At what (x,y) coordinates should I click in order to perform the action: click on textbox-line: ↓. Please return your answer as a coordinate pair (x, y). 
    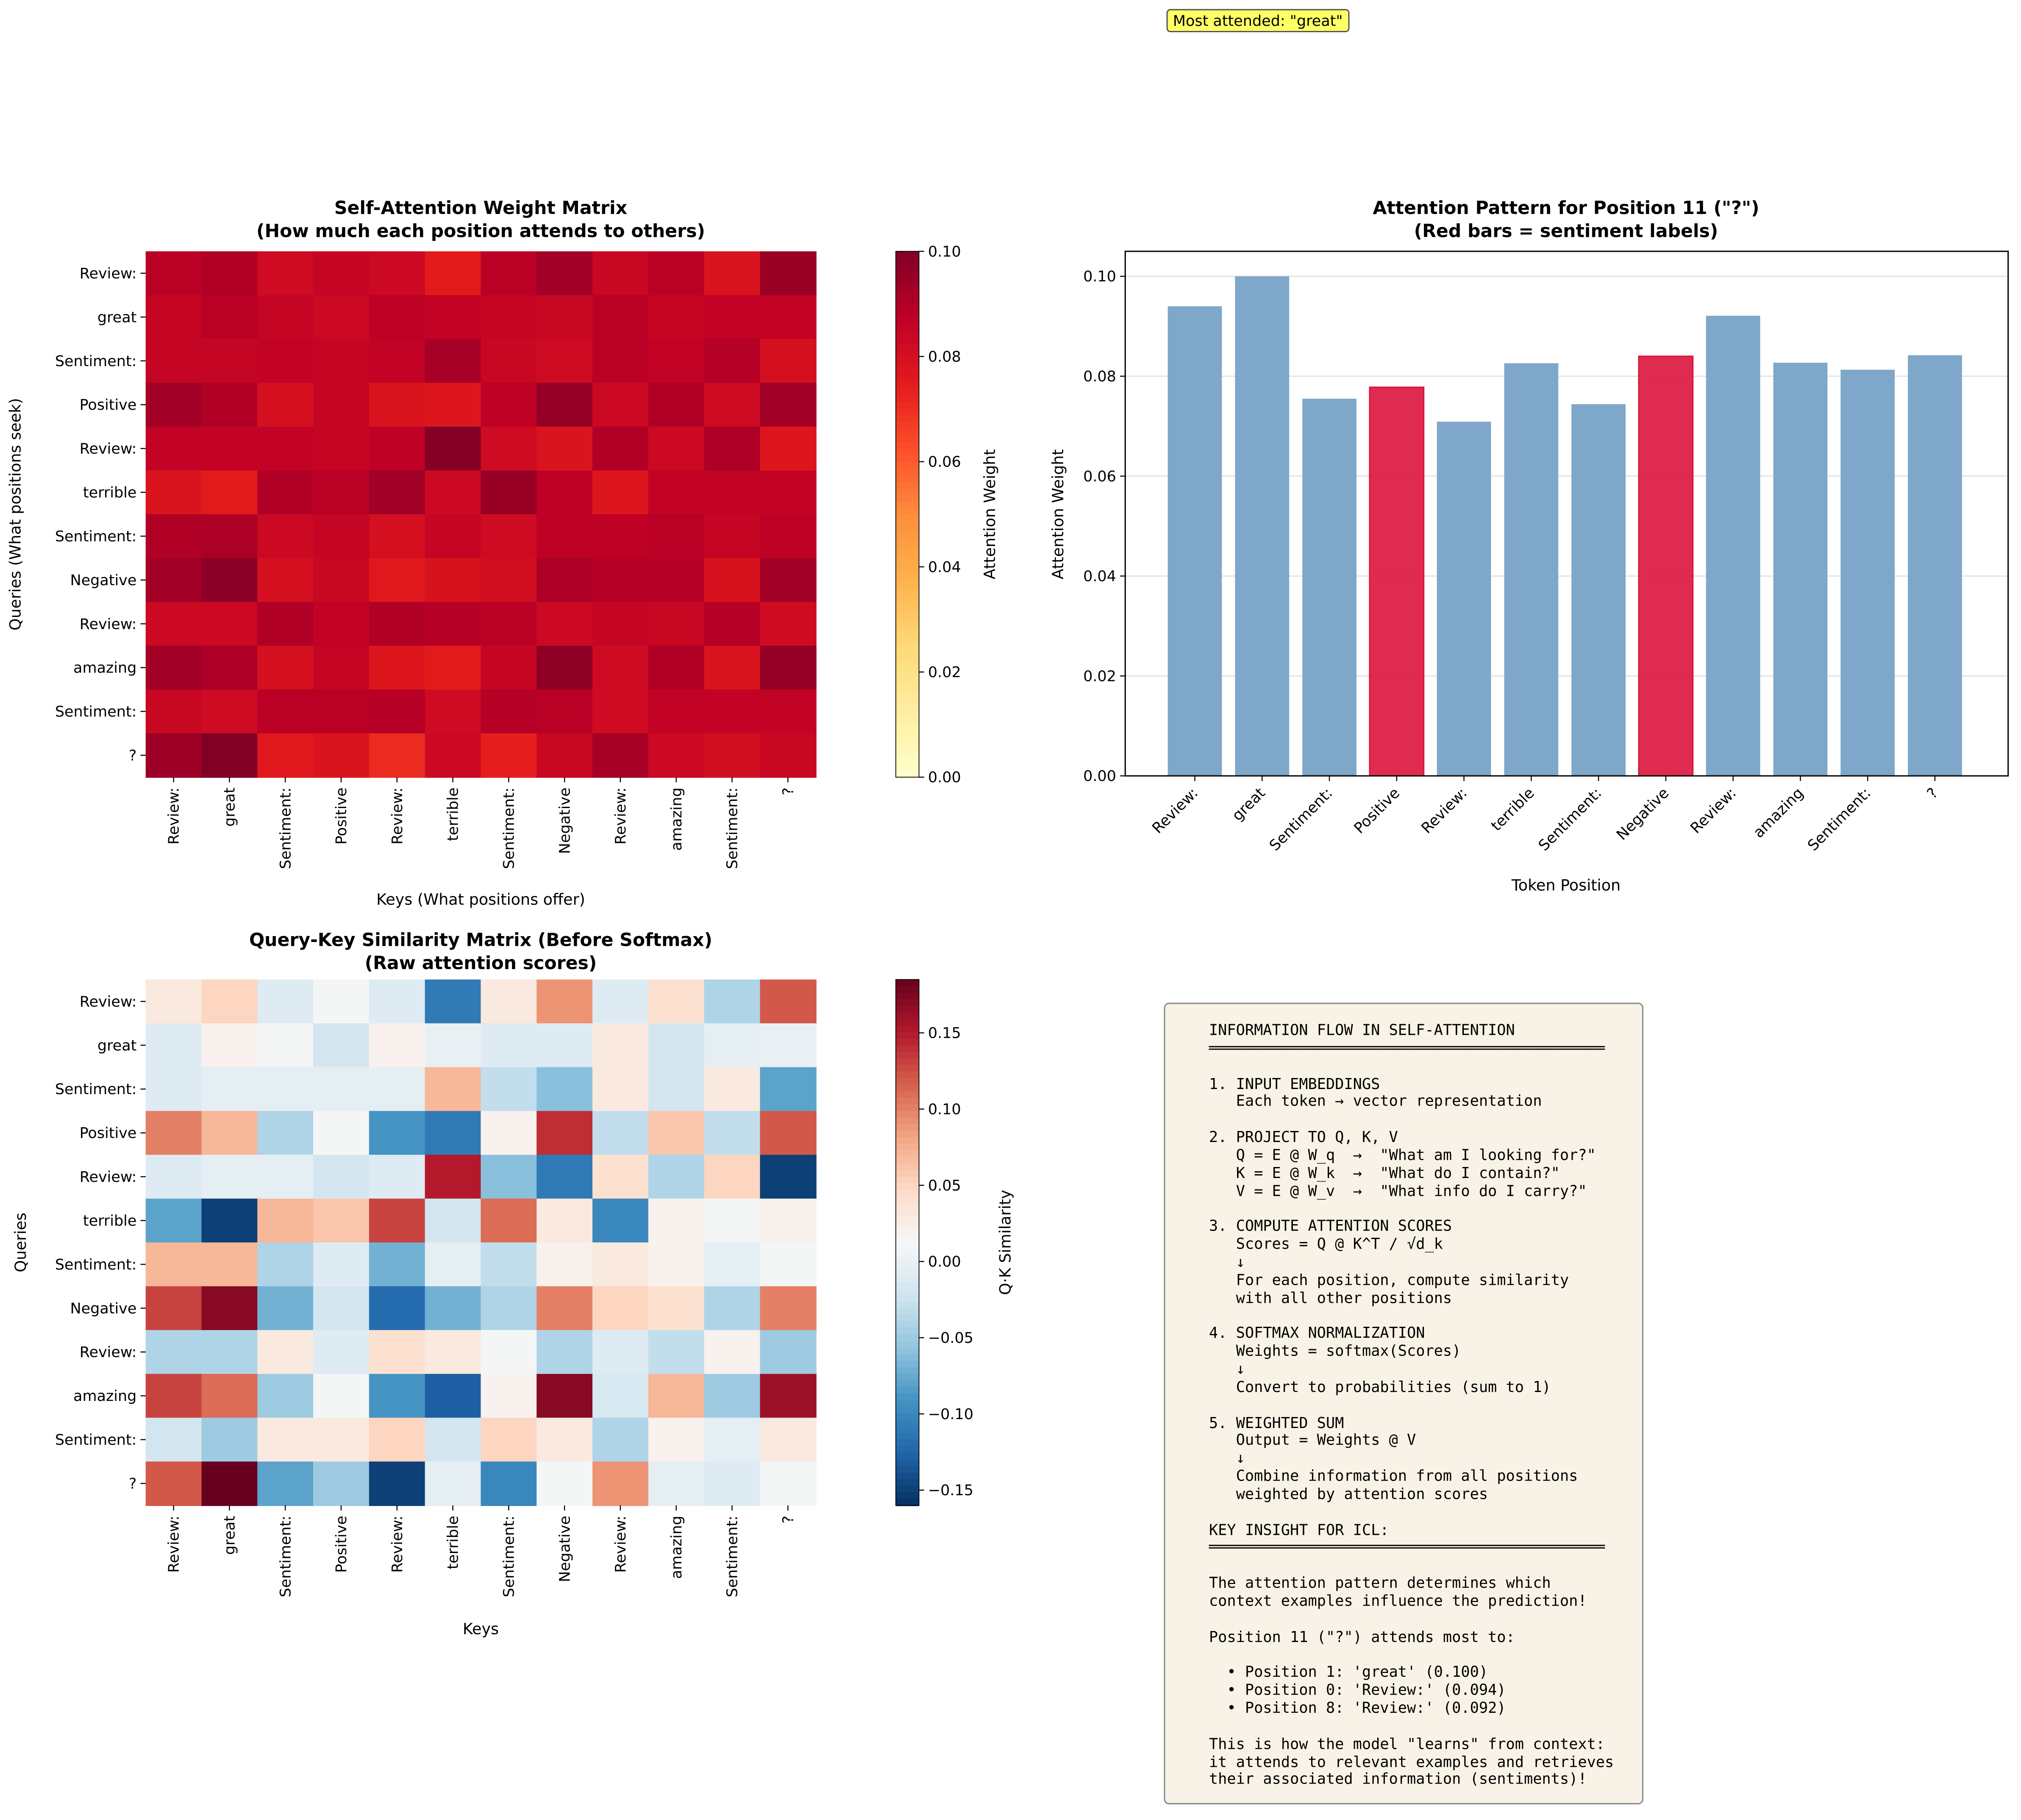
    Looking at the image, I should click on (1227, 1368).